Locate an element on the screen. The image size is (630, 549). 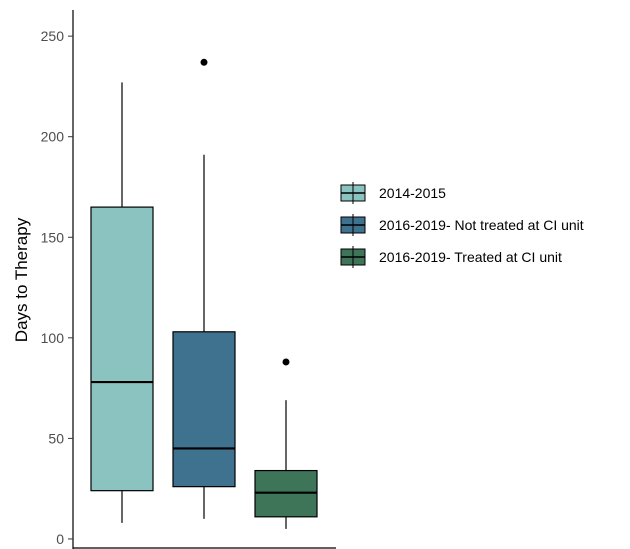
y-tick-label: 0 is located at coordinates (60, 539).